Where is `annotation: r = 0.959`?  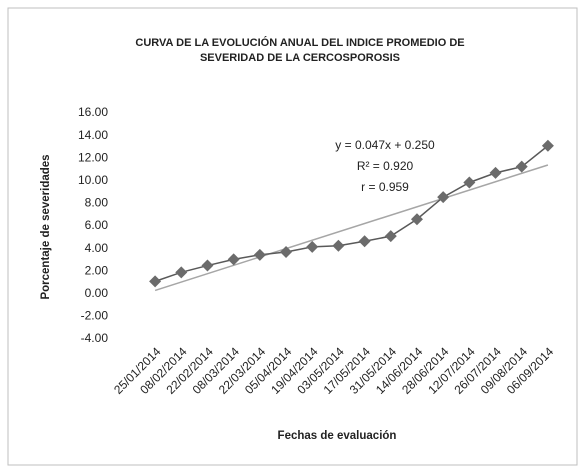 annotation: r = 0.959 is located at coordinates (385, 187).